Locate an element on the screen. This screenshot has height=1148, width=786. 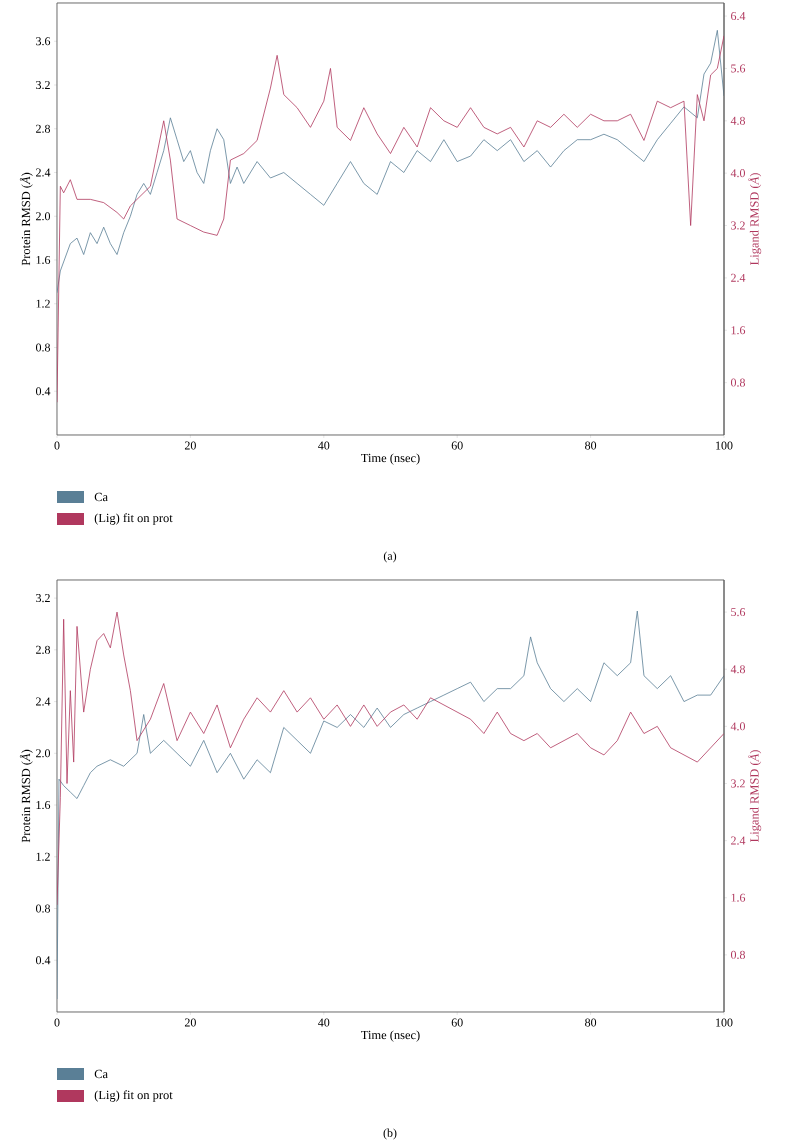
text: (b) is located at coordinates (390, 1134).